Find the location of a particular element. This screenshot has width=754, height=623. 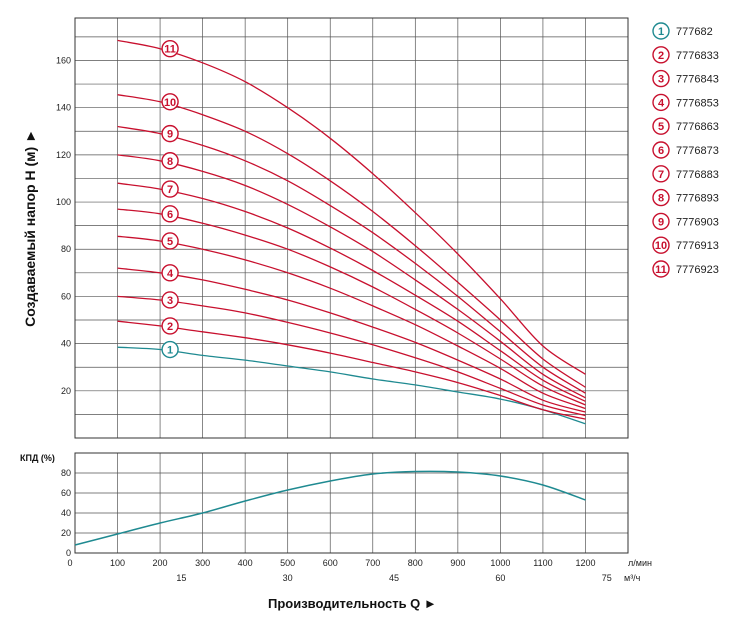

legend-badge-label: 2 is located at coordinates (661, 56).